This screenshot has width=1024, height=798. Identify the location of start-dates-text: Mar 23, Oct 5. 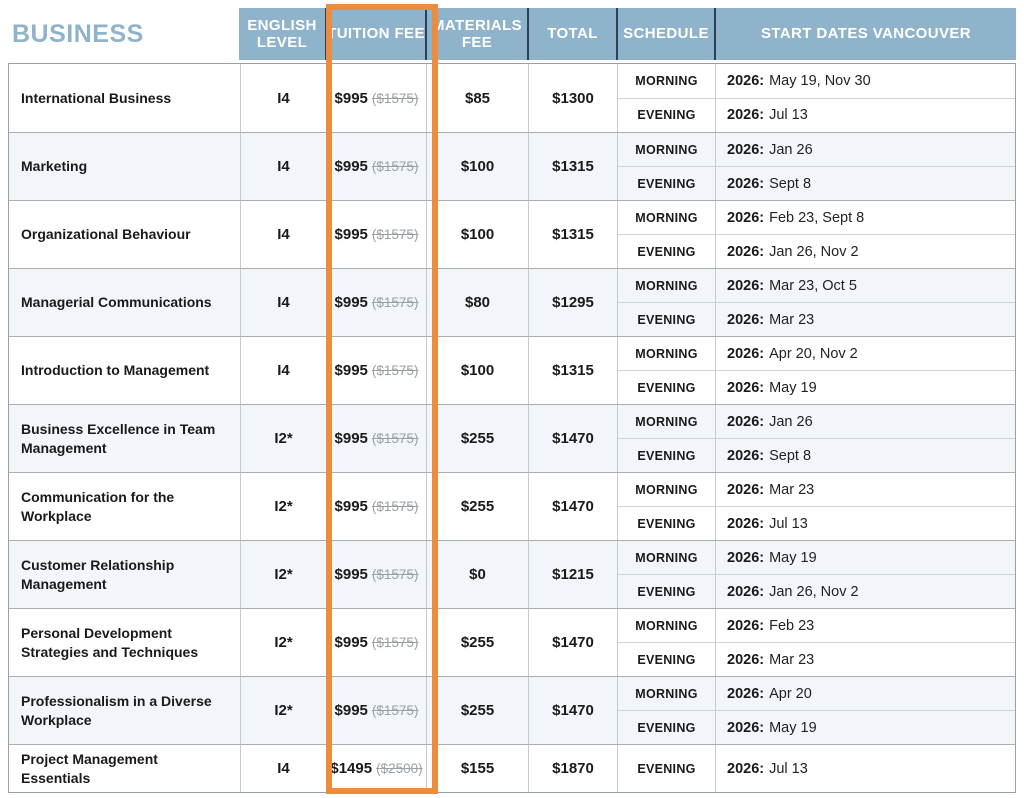
(813, 285).